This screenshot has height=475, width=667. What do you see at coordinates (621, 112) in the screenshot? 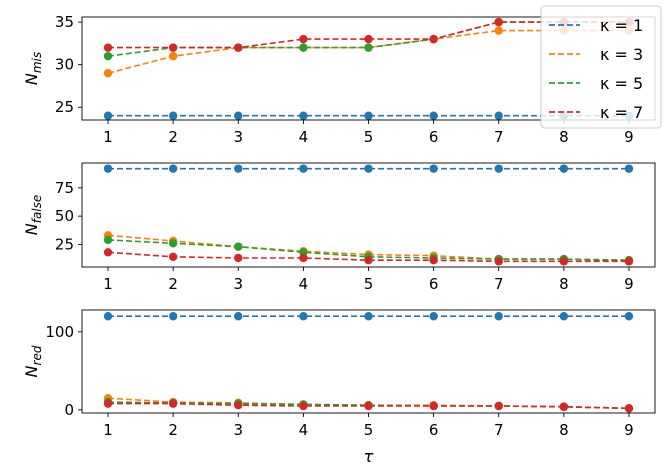
I see `legend-label: κ = 7` at bounding box center [621, 112].